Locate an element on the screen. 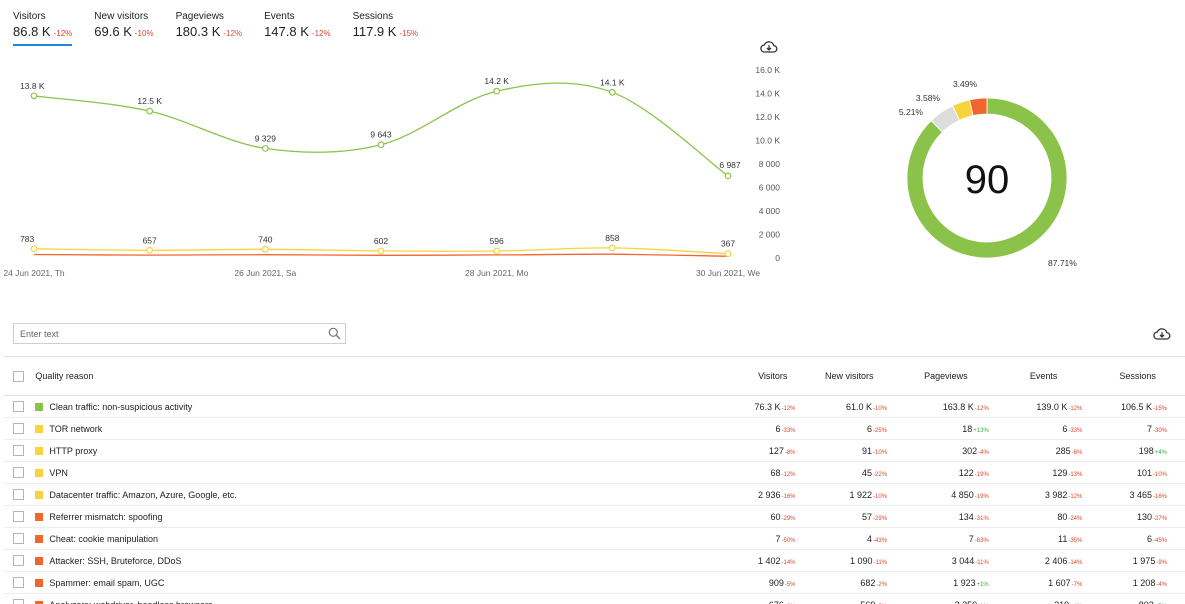  cell-pageviews: 122-19% is located at coordinates (946, 472).